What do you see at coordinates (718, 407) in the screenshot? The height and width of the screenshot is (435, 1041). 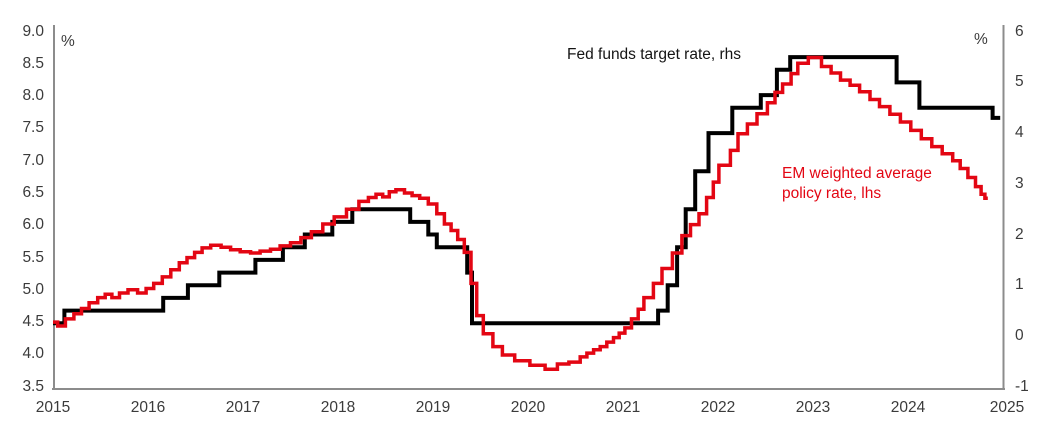 I see `x-axis-tick-label: 2022` at bounding box center [718, 407].